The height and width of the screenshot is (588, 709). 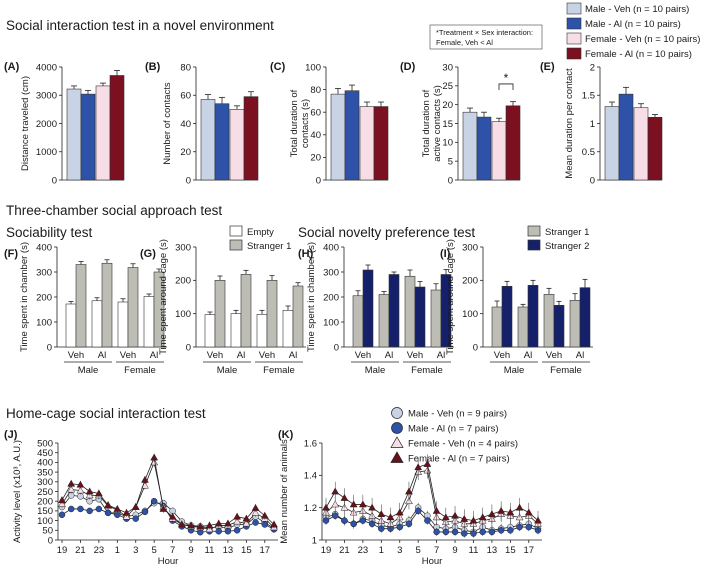 What do you see at coordinates (185, 152) in the screenshot?
I see `y-tick-label: 20` at bounding box center [185, 152].